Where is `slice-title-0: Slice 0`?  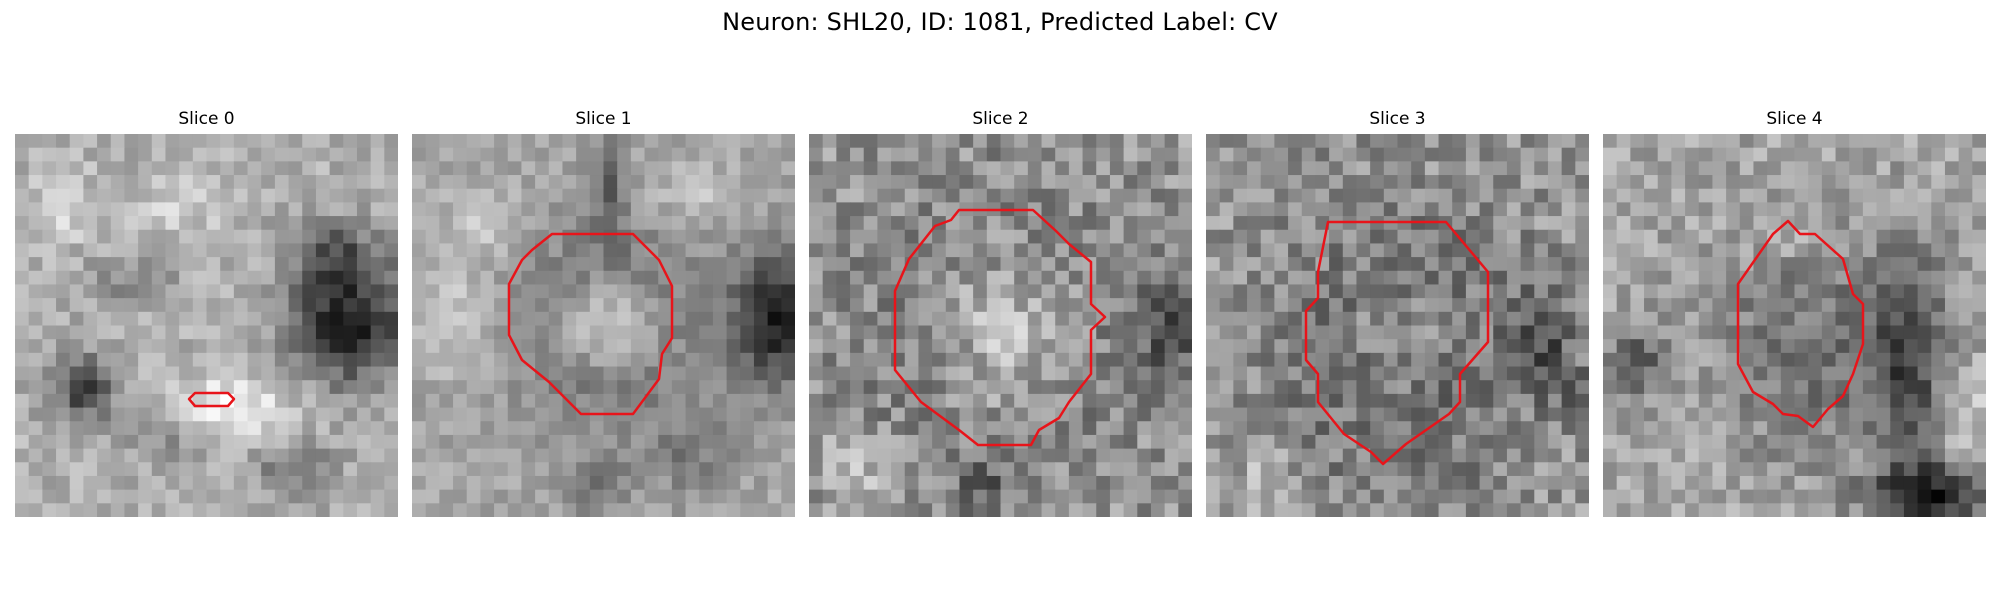 slice-title-0: Slice 0 is located at coordinates (206, 119).